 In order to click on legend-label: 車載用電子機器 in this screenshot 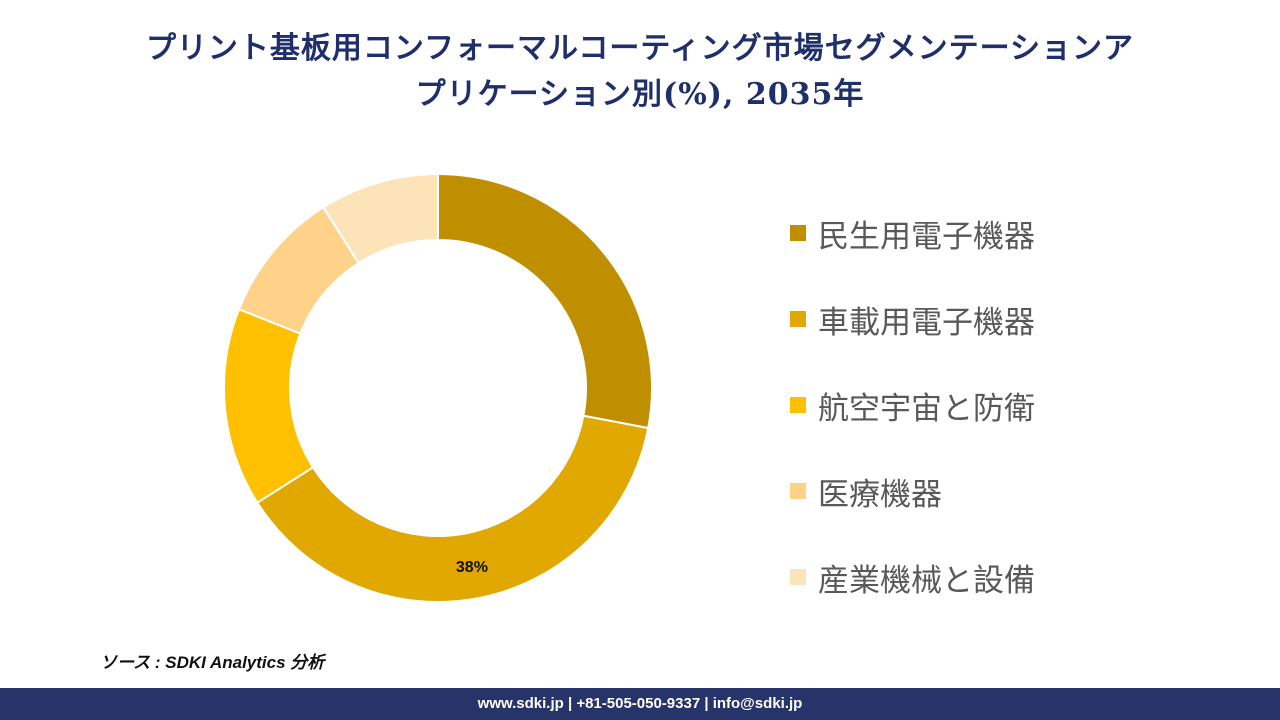, I will do `click(926, 322)`.